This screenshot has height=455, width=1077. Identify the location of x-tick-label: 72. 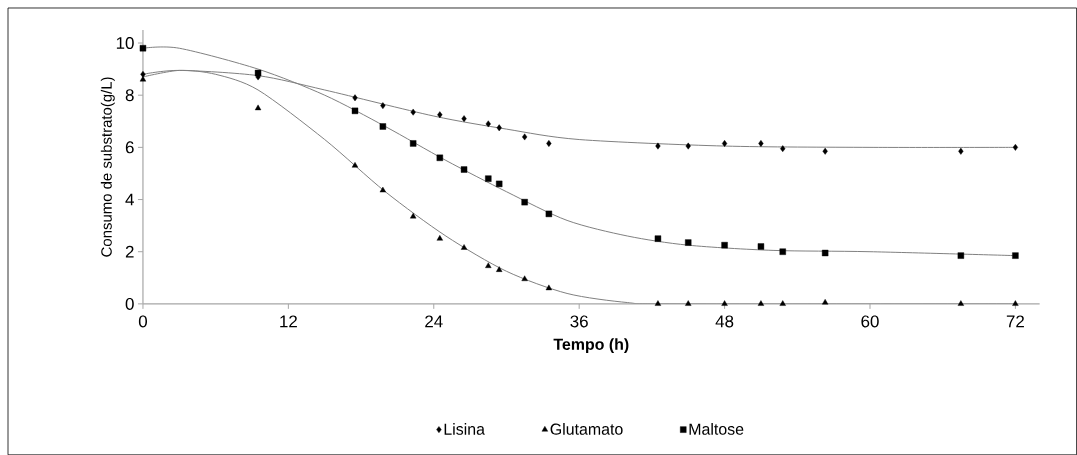
(1015, 321).